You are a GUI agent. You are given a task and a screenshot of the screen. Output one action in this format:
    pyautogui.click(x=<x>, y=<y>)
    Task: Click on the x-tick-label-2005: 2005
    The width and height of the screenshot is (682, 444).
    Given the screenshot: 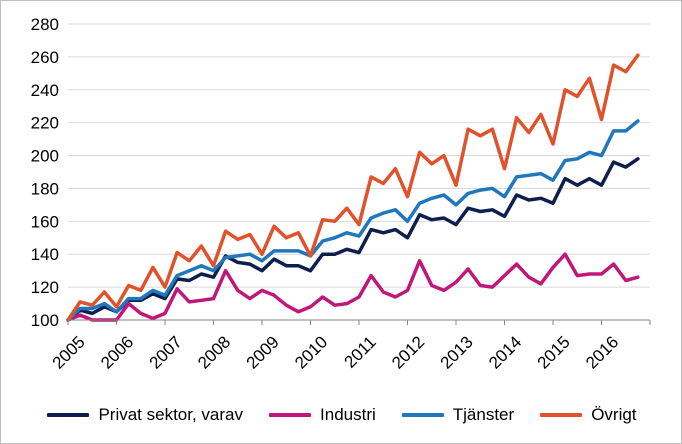 What is the action you would take?
    pyautogui.click(x=69, y=352)
    